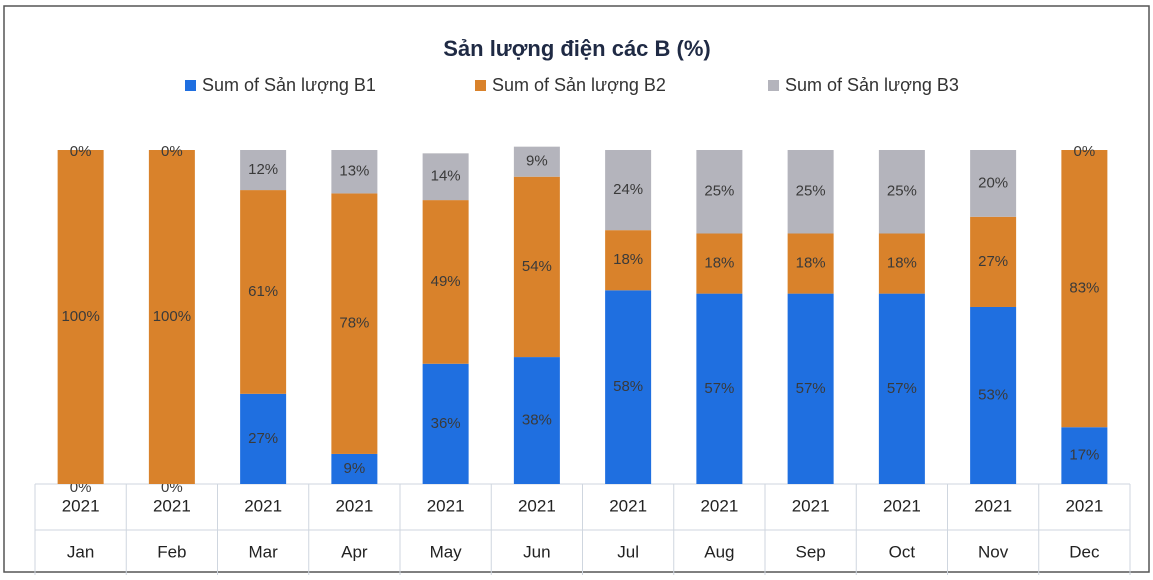 This screenshot has width=1153, height=580. I want to click on data-label: 36%, so click(446, 423).